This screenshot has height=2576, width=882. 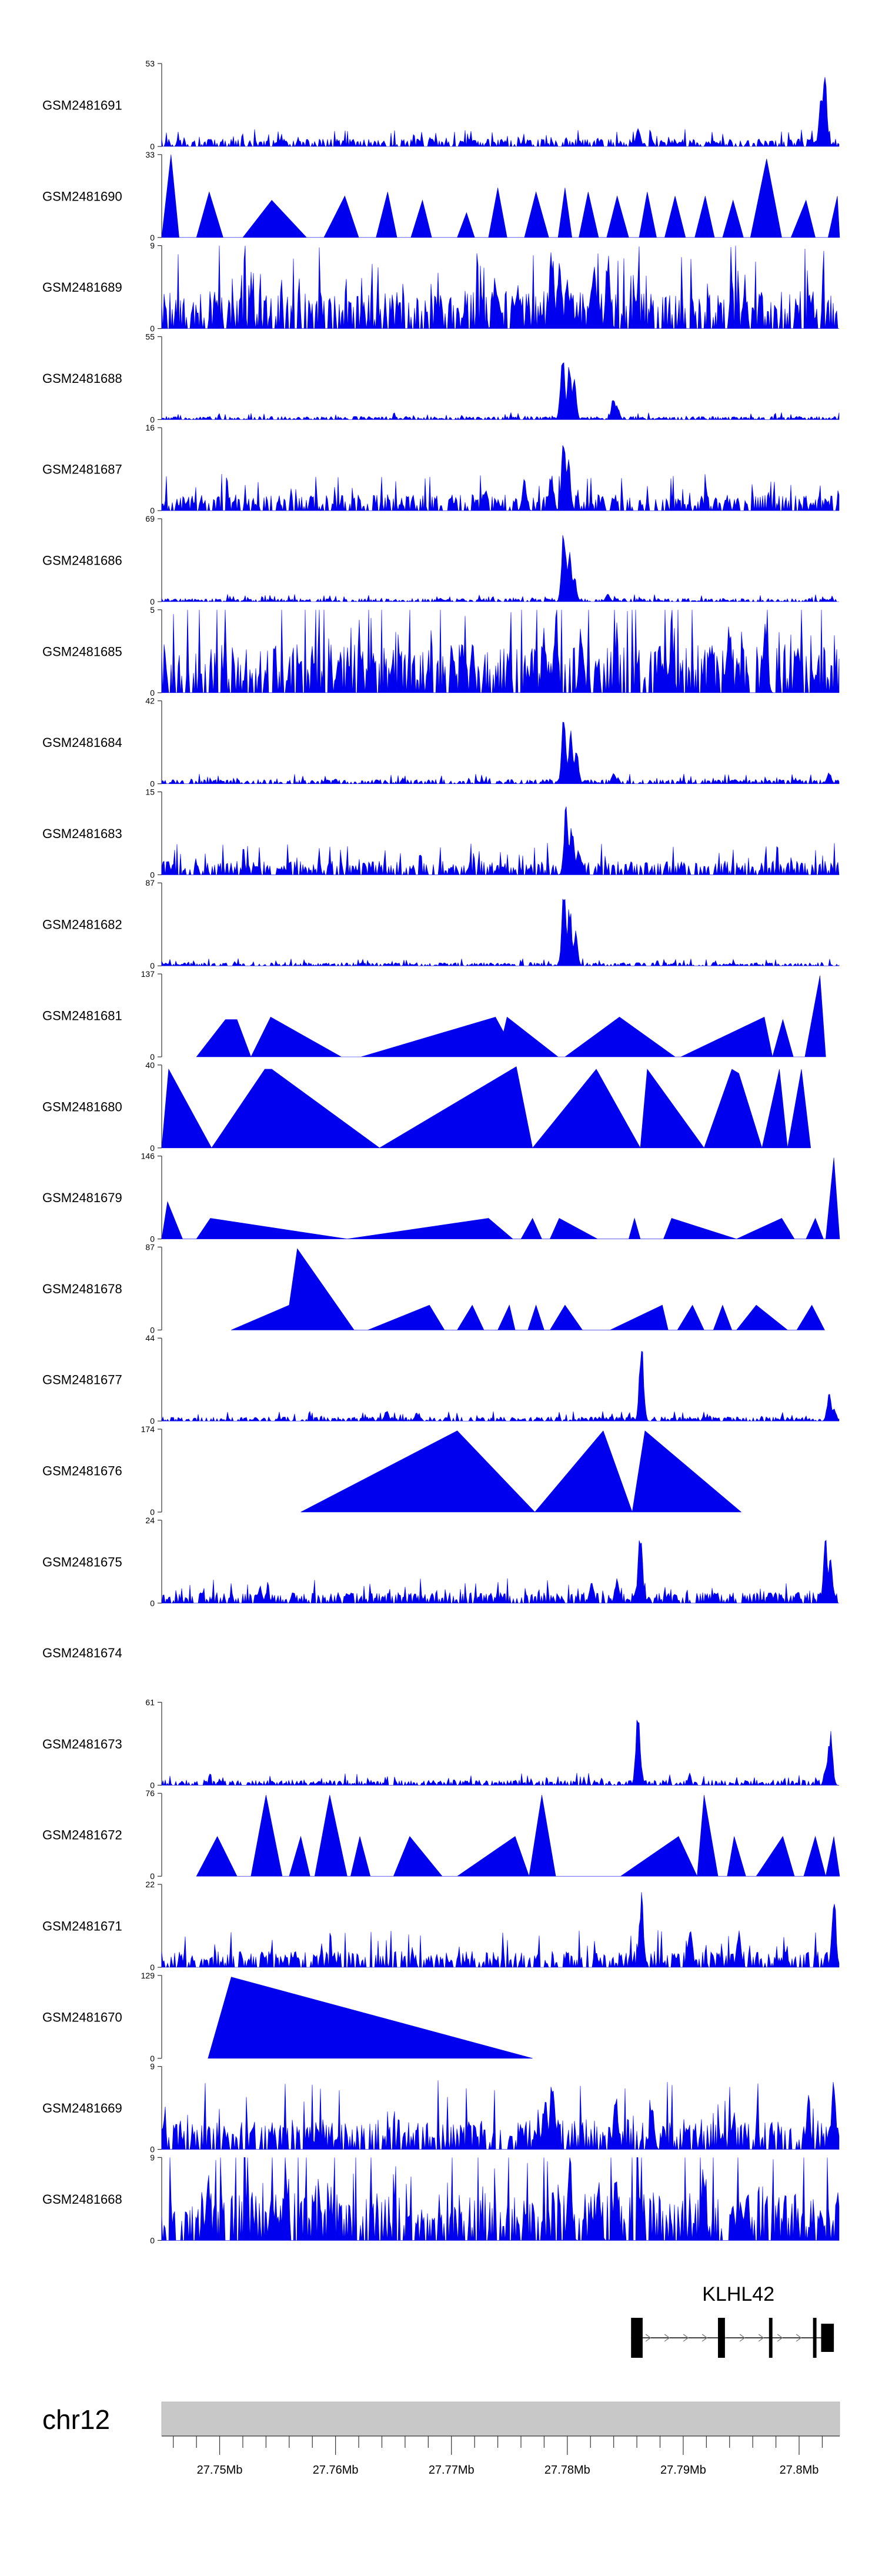 I want to click on track-label: GSM2481674, so click(x=82, y=1653).